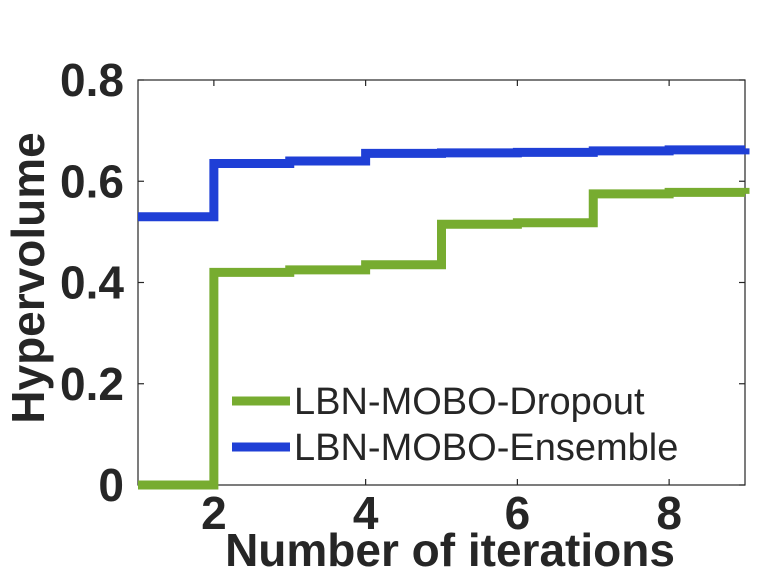 This screenshot has height=586, width=761. I want to click on x-tick-label: 8, so click(669, 513).